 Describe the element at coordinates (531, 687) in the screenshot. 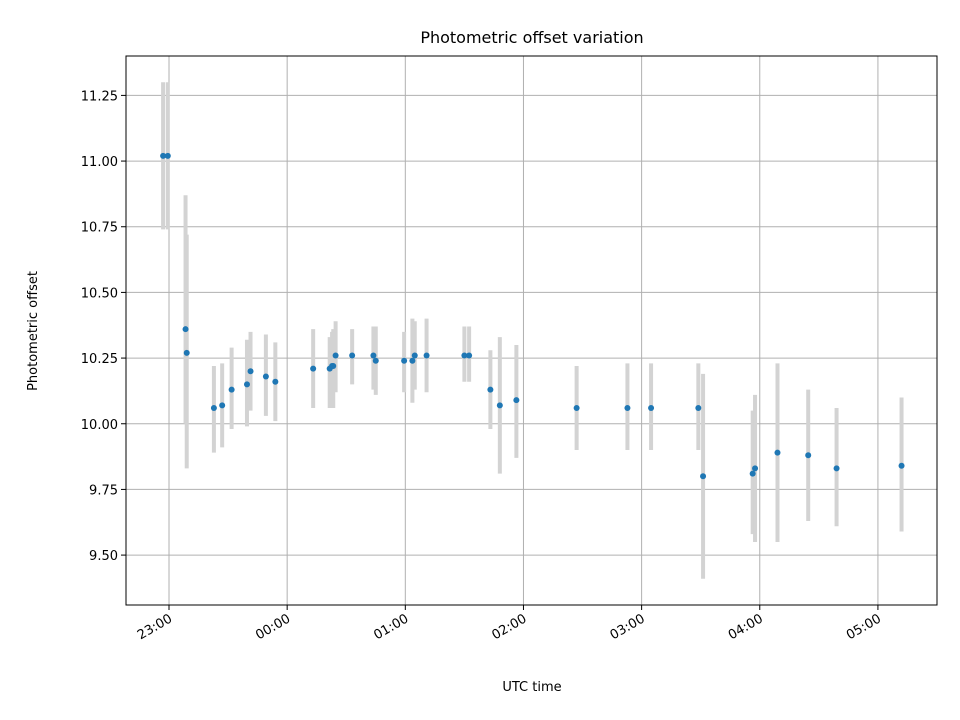

I see `x-axis-label: UTC time` at that location.